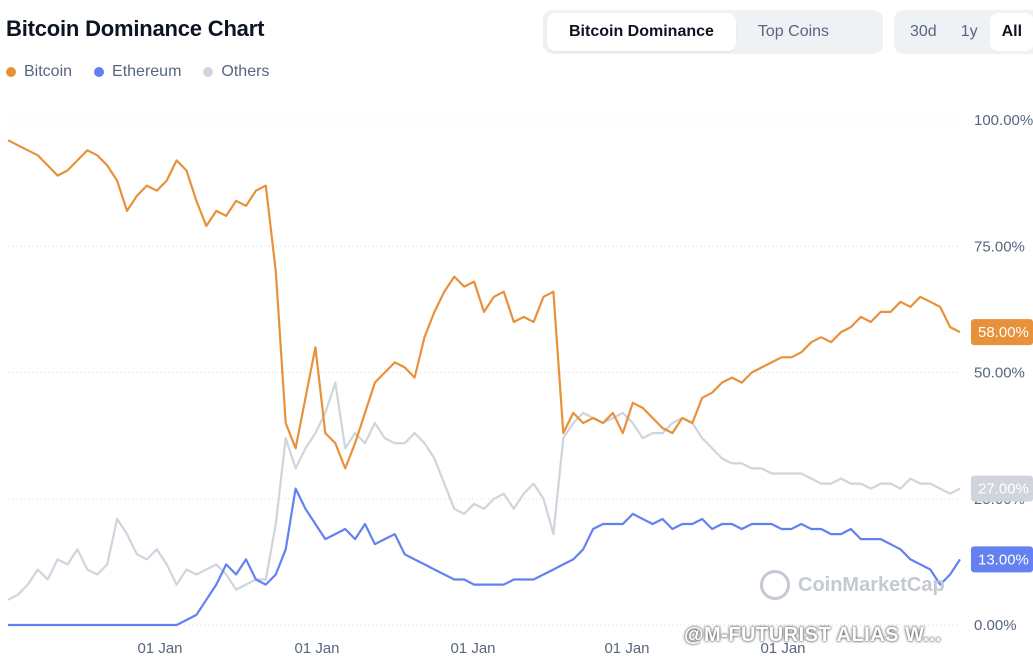 This screenshot has height=664, width=1033. Describe the element at coordinates (1011, 32) in the screenshot. I see `range-all-button: All` at that location.